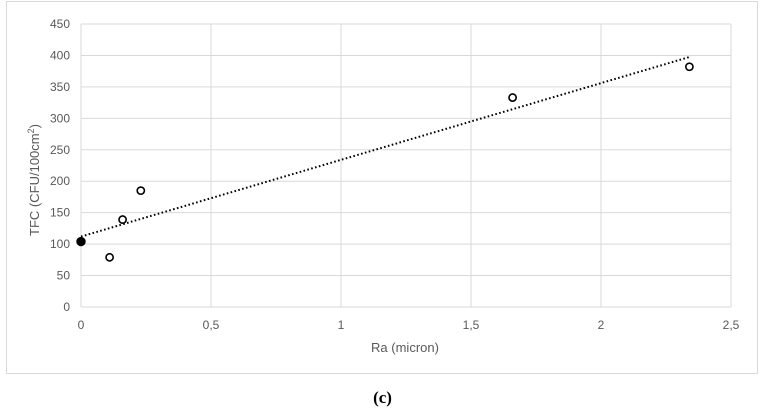  Describe the element at coordinates (60, 213) in the screenshot. I see `y-tick-label: 150` at that location.